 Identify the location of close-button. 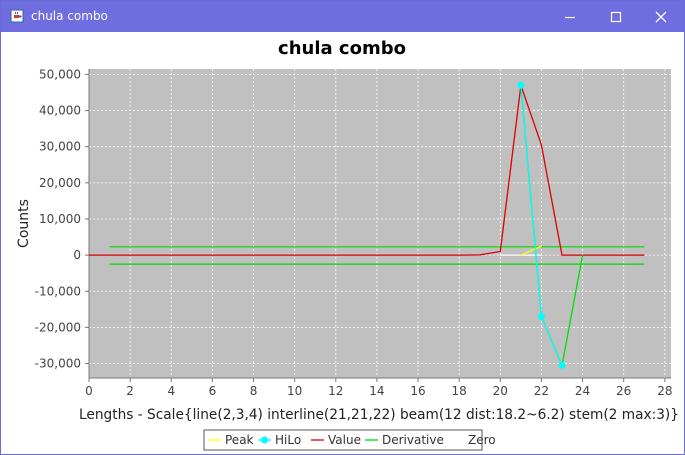
(661, 16).